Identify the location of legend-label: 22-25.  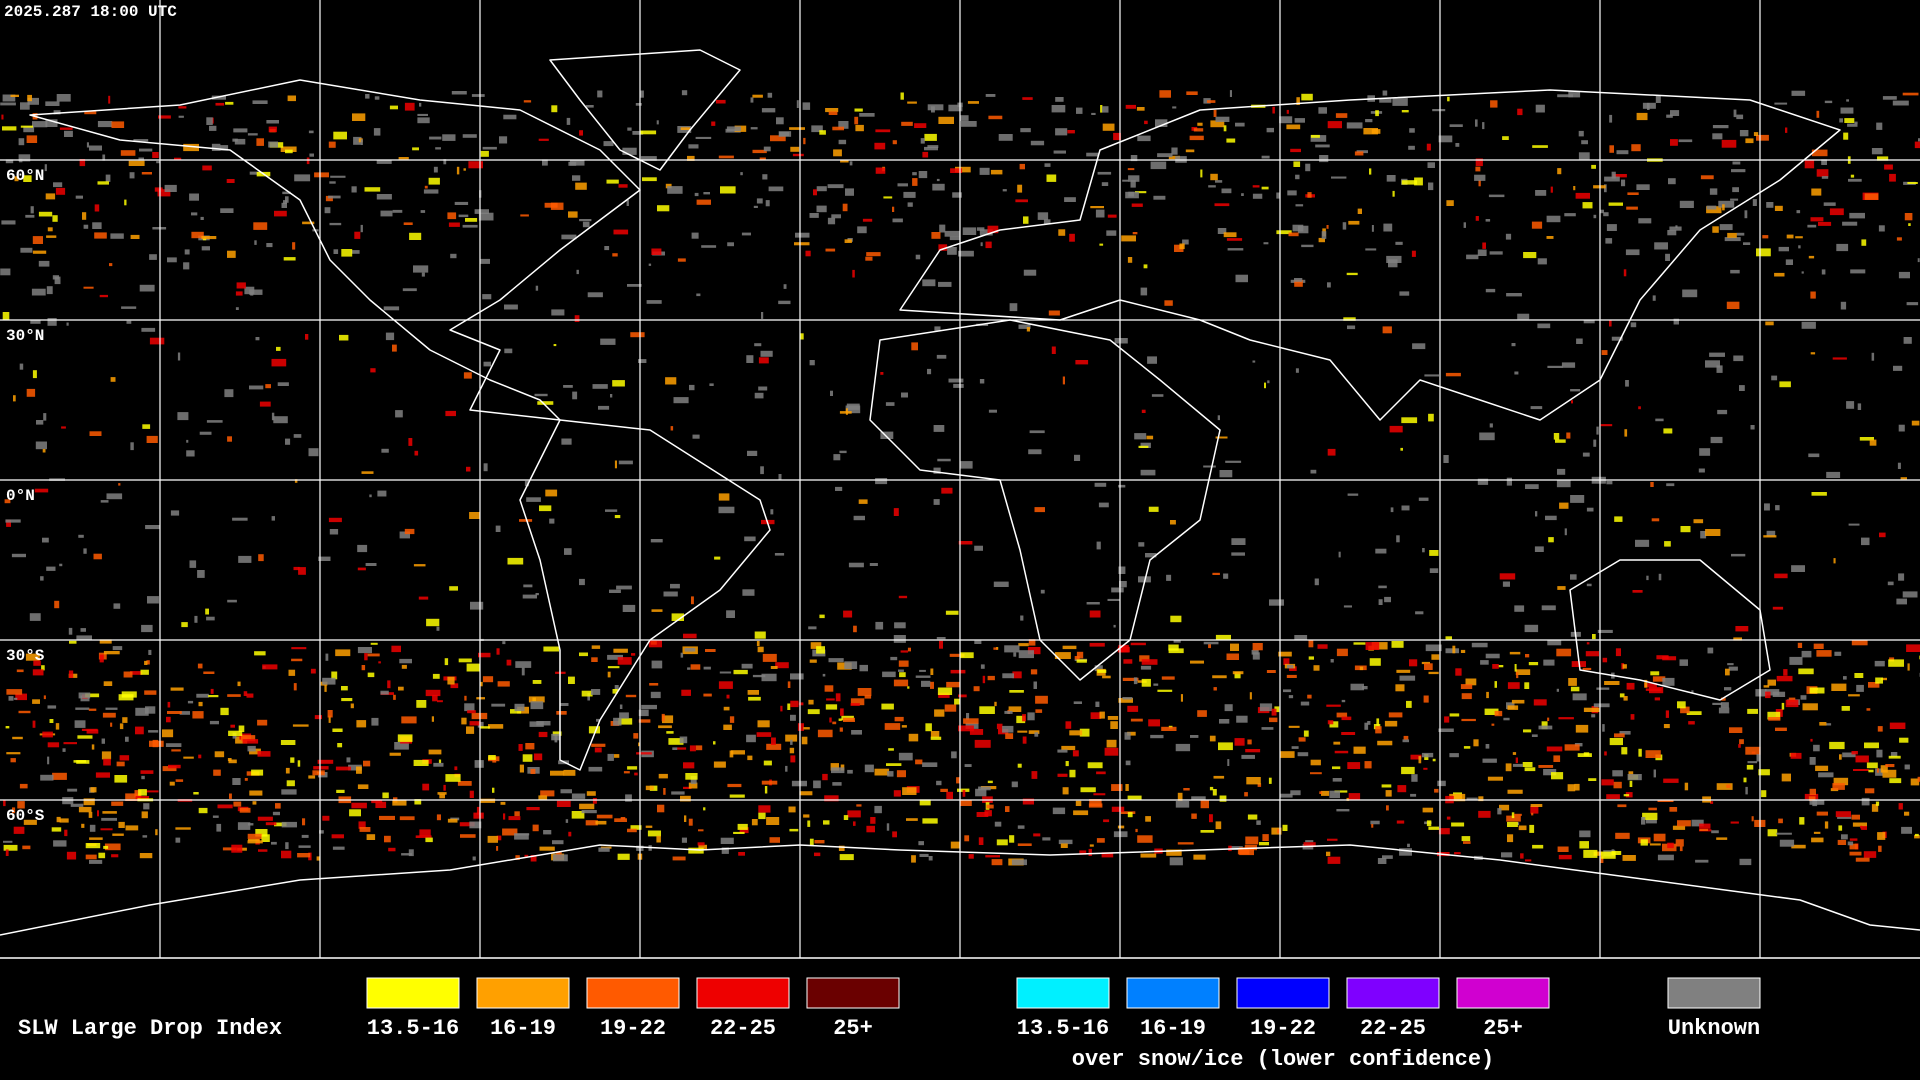
(1393, 1028).